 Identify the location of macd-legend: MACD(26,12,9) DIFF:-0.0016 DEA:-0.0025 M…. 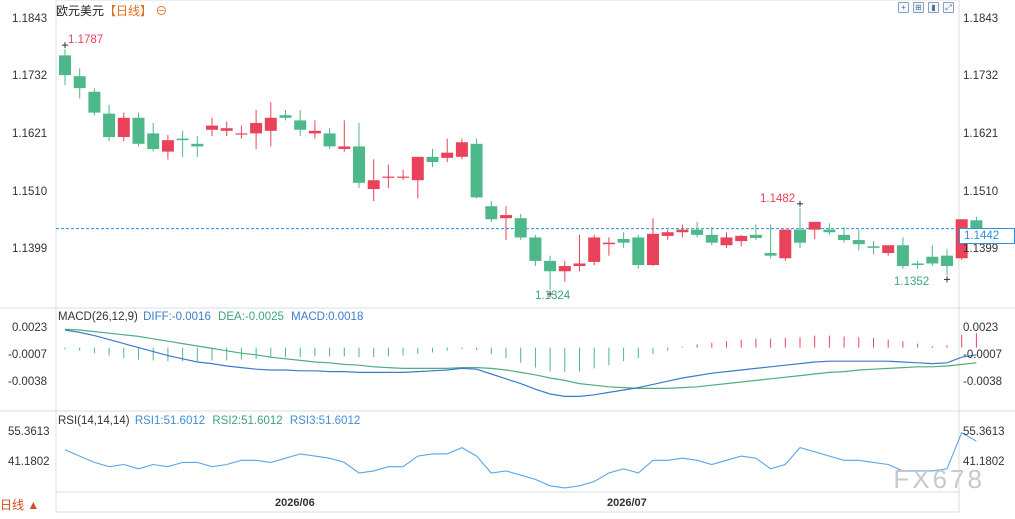
(210, 317).